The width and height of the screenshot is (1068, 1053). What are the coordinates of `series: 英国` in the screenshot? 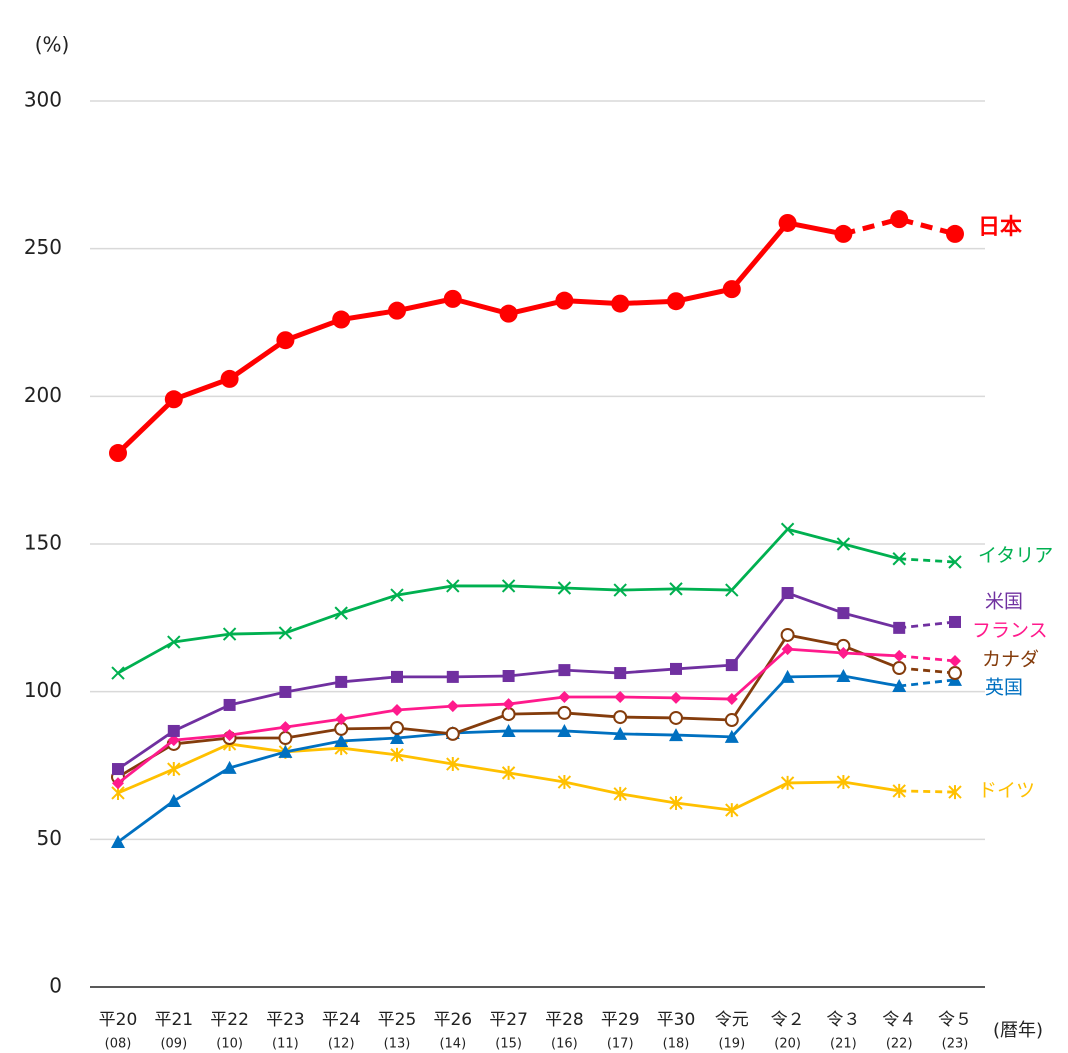 It's located at (567, 758).